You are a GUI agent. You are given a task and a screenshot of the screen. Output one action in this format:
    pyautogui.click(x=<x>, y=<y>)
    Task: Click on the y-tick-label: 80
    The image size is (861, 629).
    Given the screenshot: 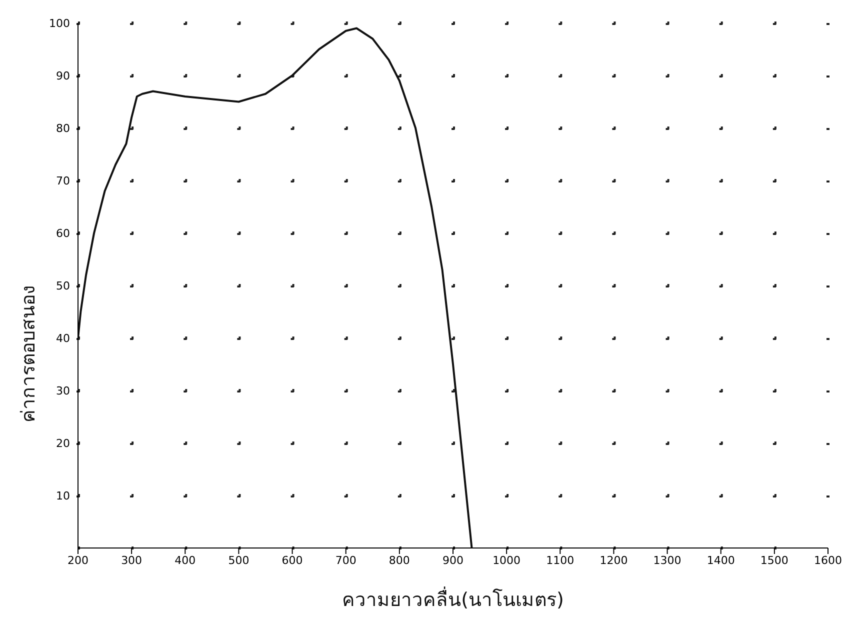 What is the action you would take?
    pyautogui.click(x=63, y=128)
    